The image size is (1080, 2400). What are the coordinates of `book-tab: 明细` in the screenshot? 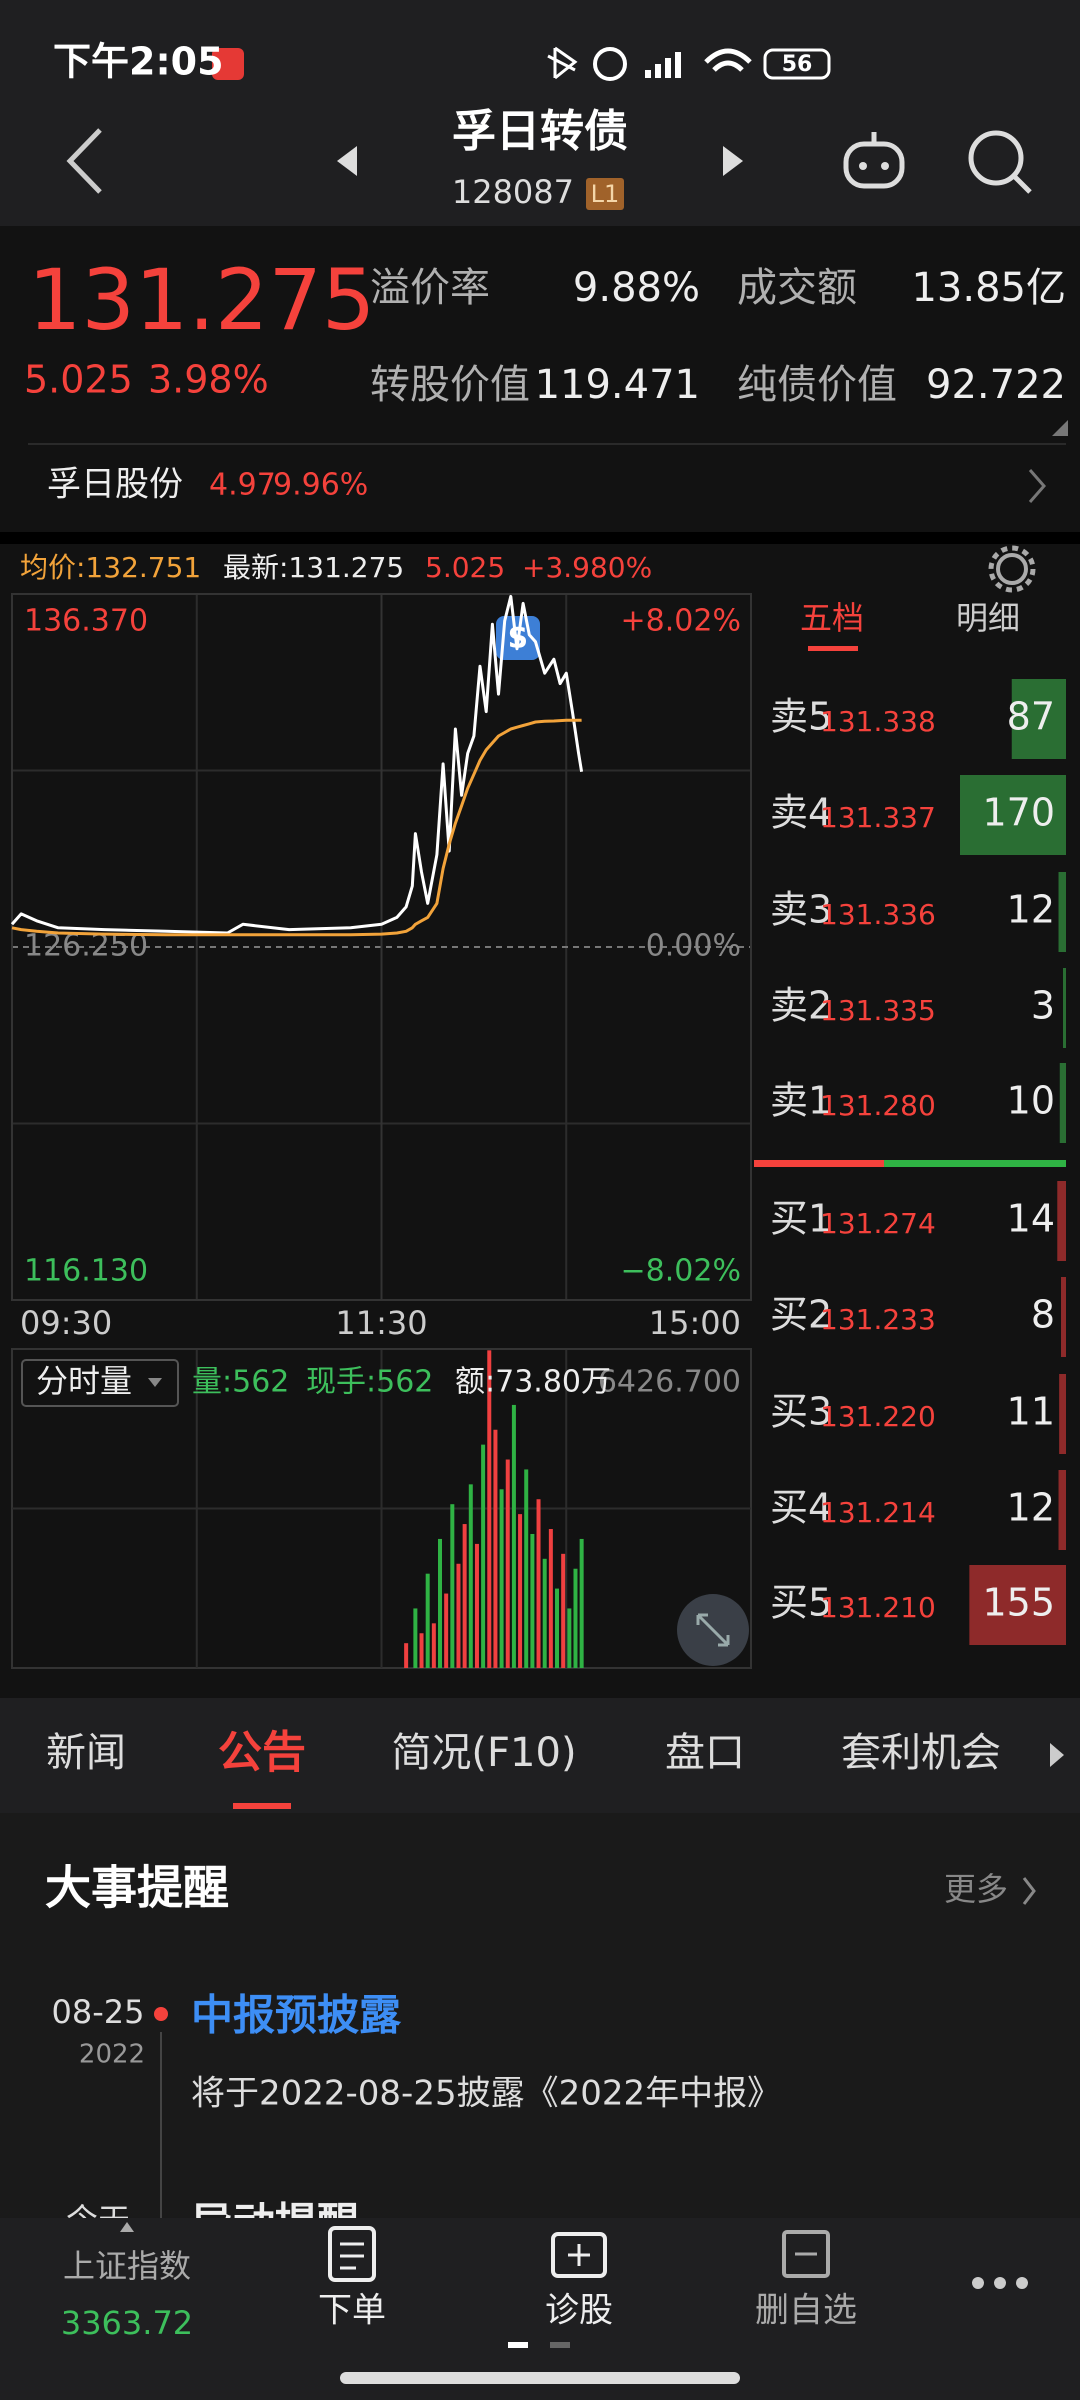 It's located at (988, 618).